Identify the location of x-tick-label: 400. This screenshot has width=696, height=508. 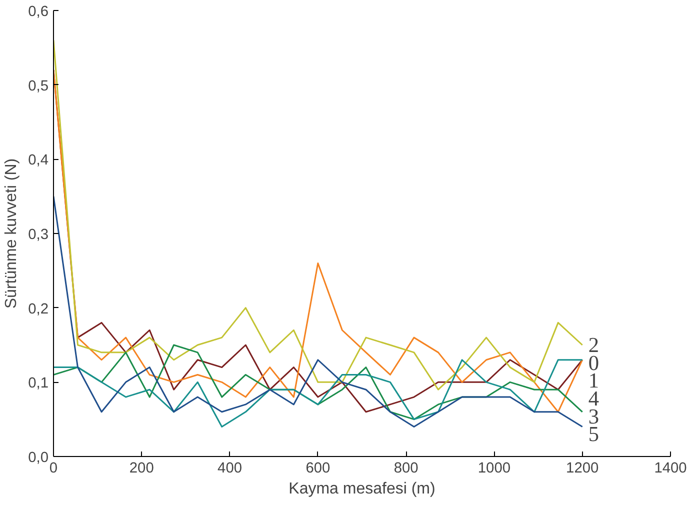
(230, 468).